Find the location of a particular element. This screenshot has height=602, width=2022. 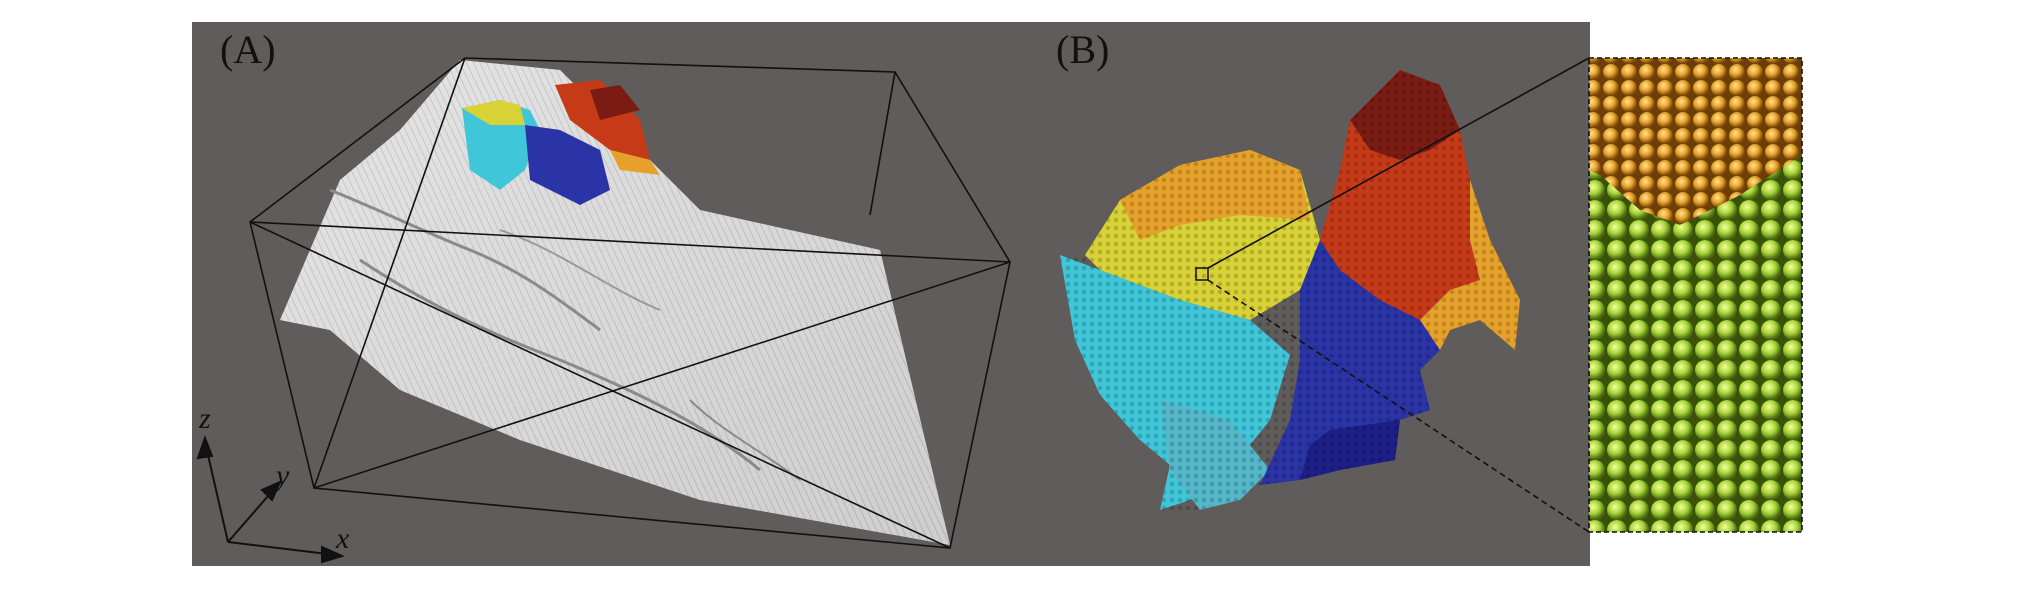

zoom-marker is located at coordinates (1202, 274).